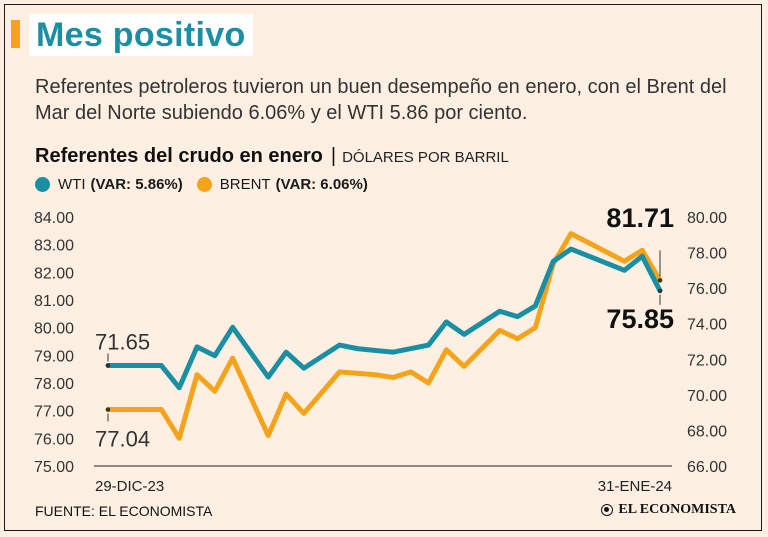  I want to click on left-tick-label: 84.00, so click(54, 218).